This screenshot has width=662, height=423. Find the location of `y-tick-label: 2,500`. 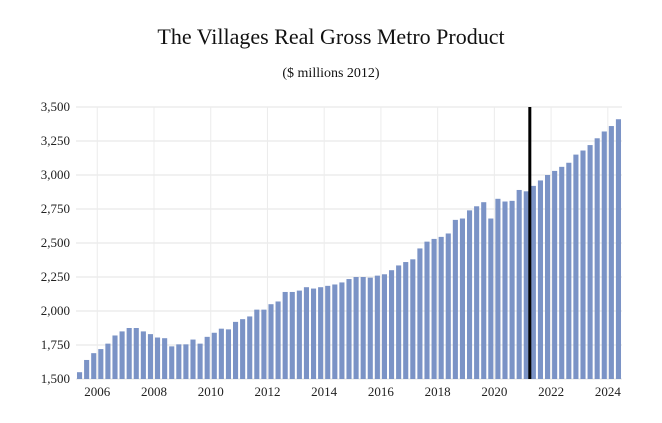

y-tick-label: 2,500 is located at coordinates (55, 242).